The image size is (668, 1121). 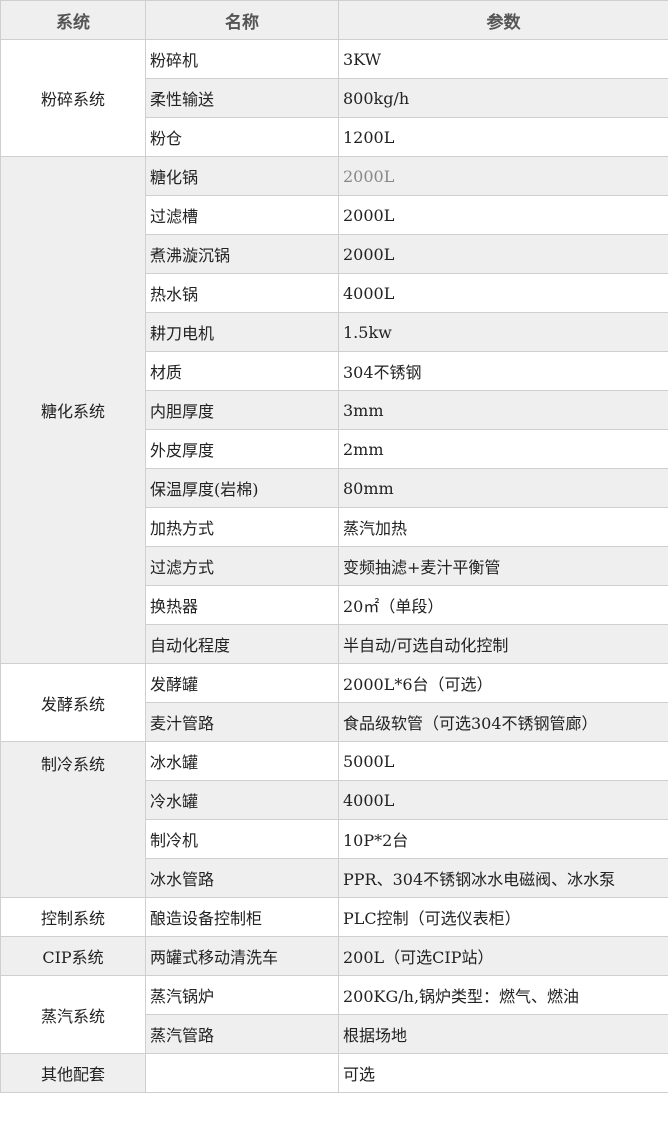 I want to click on header-name: 名称, so click(x=242, y=20).